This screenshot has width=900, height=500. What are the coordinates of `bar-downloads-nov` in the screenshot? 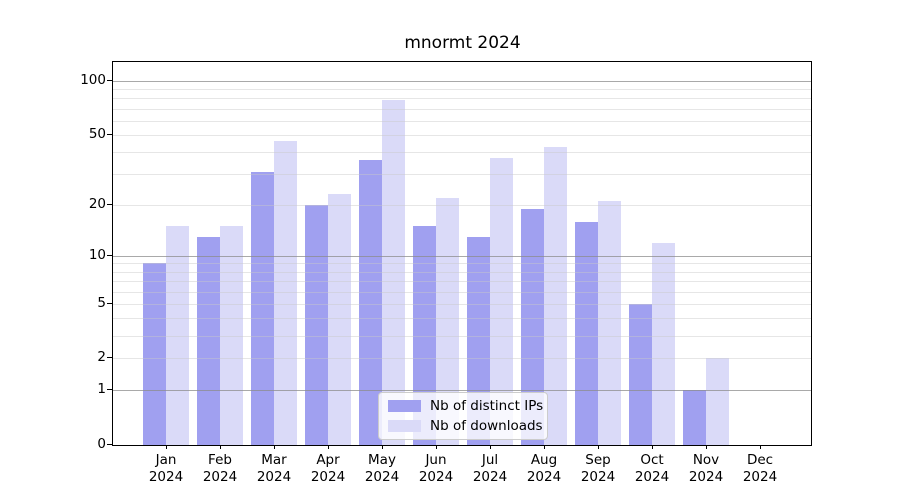 It's located at (717, 401).